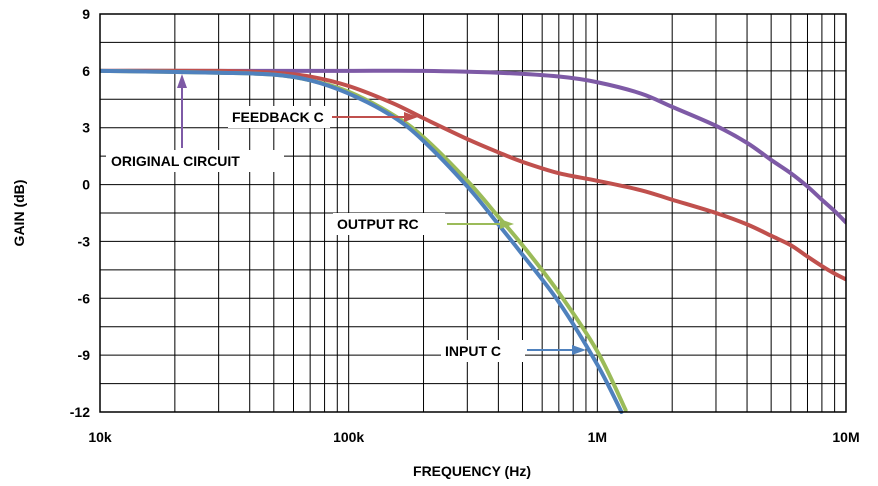 The image size is (878, 486). Describe the element at coordinates (19, 213) in the screenshot. I see `y-axis-title: GAIN (dB)` at that location.